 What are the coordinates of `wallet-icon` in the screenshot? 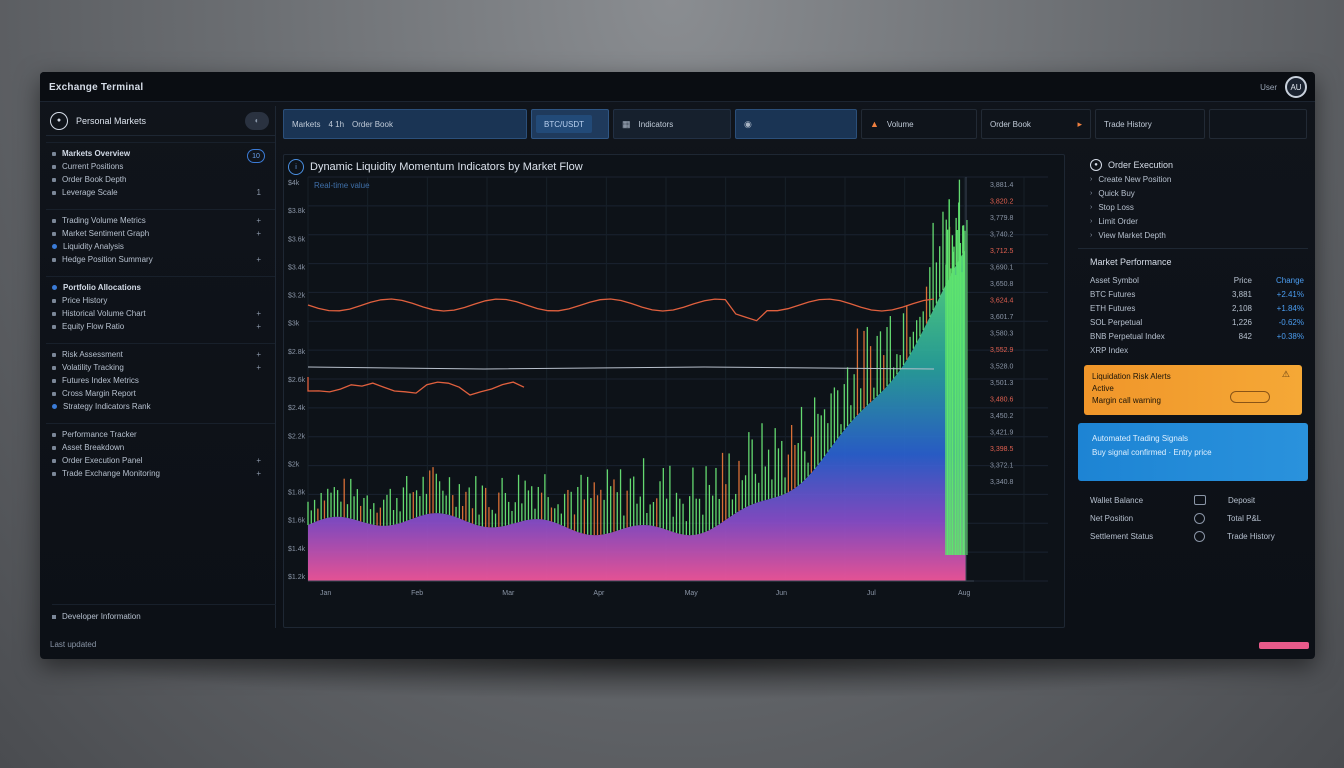 It's located at (1200, 500).